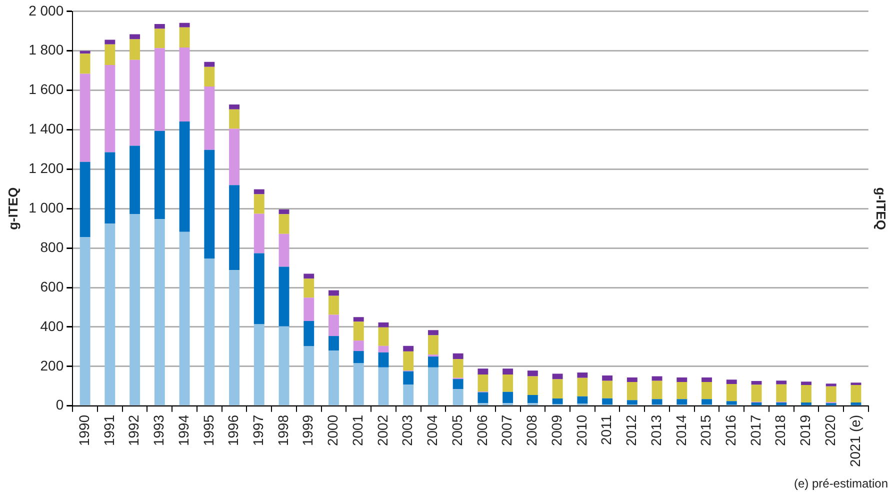 The height and width of the screenshot is (492, 894). What do you see at coordinates (382, 430) in the screenshot?
I see `x-tick-label: 2002` at bounding box center [382, 430].